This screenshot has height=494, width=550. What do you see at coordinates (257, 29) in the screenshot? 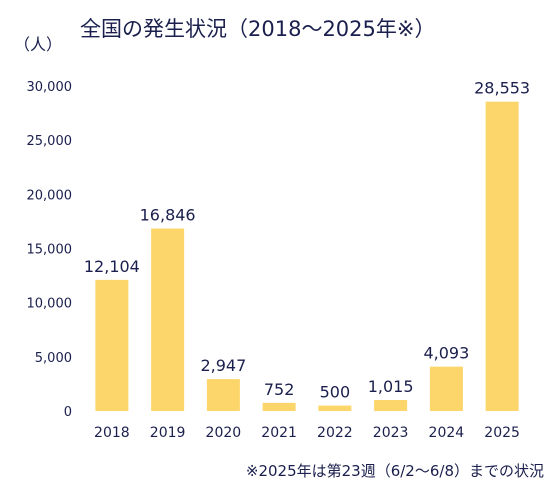
I see `chart-title: 全国の発生状況（2018～2025年※）` at bounding box center [257, 29].